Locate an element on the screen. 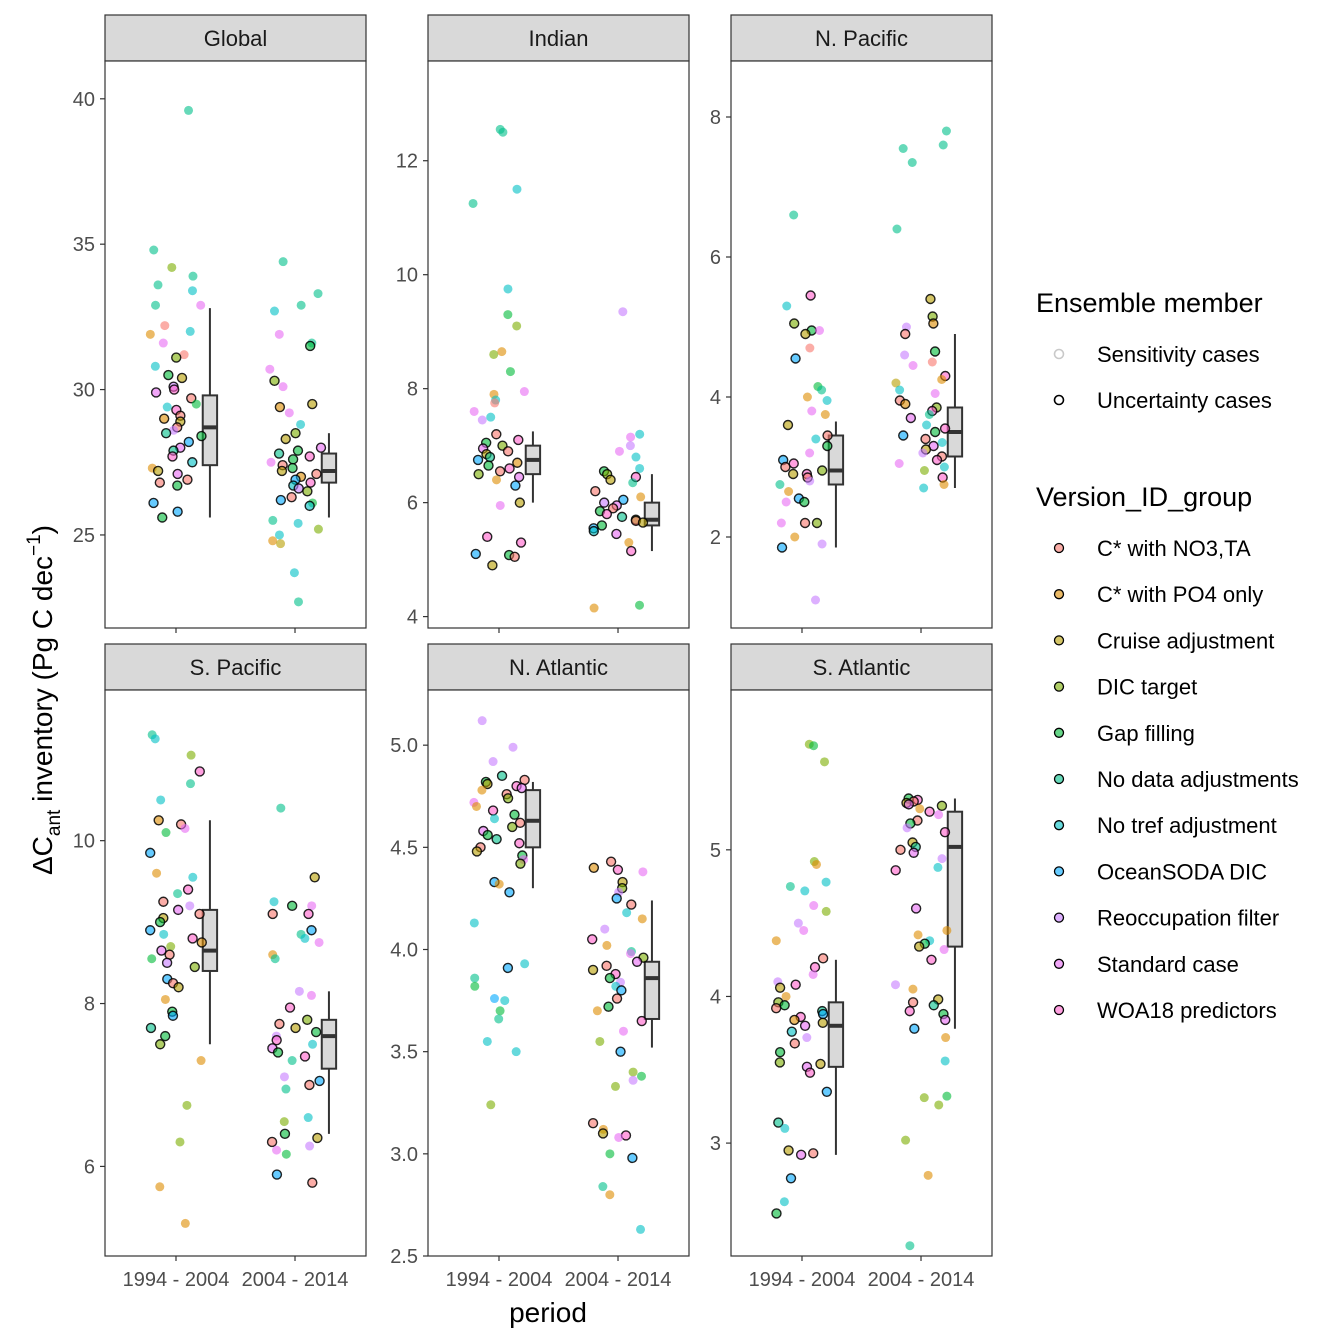 This screenshot has height=1344, width=1344. y-tick-label: 8 is located at coordinates (89, 1005).